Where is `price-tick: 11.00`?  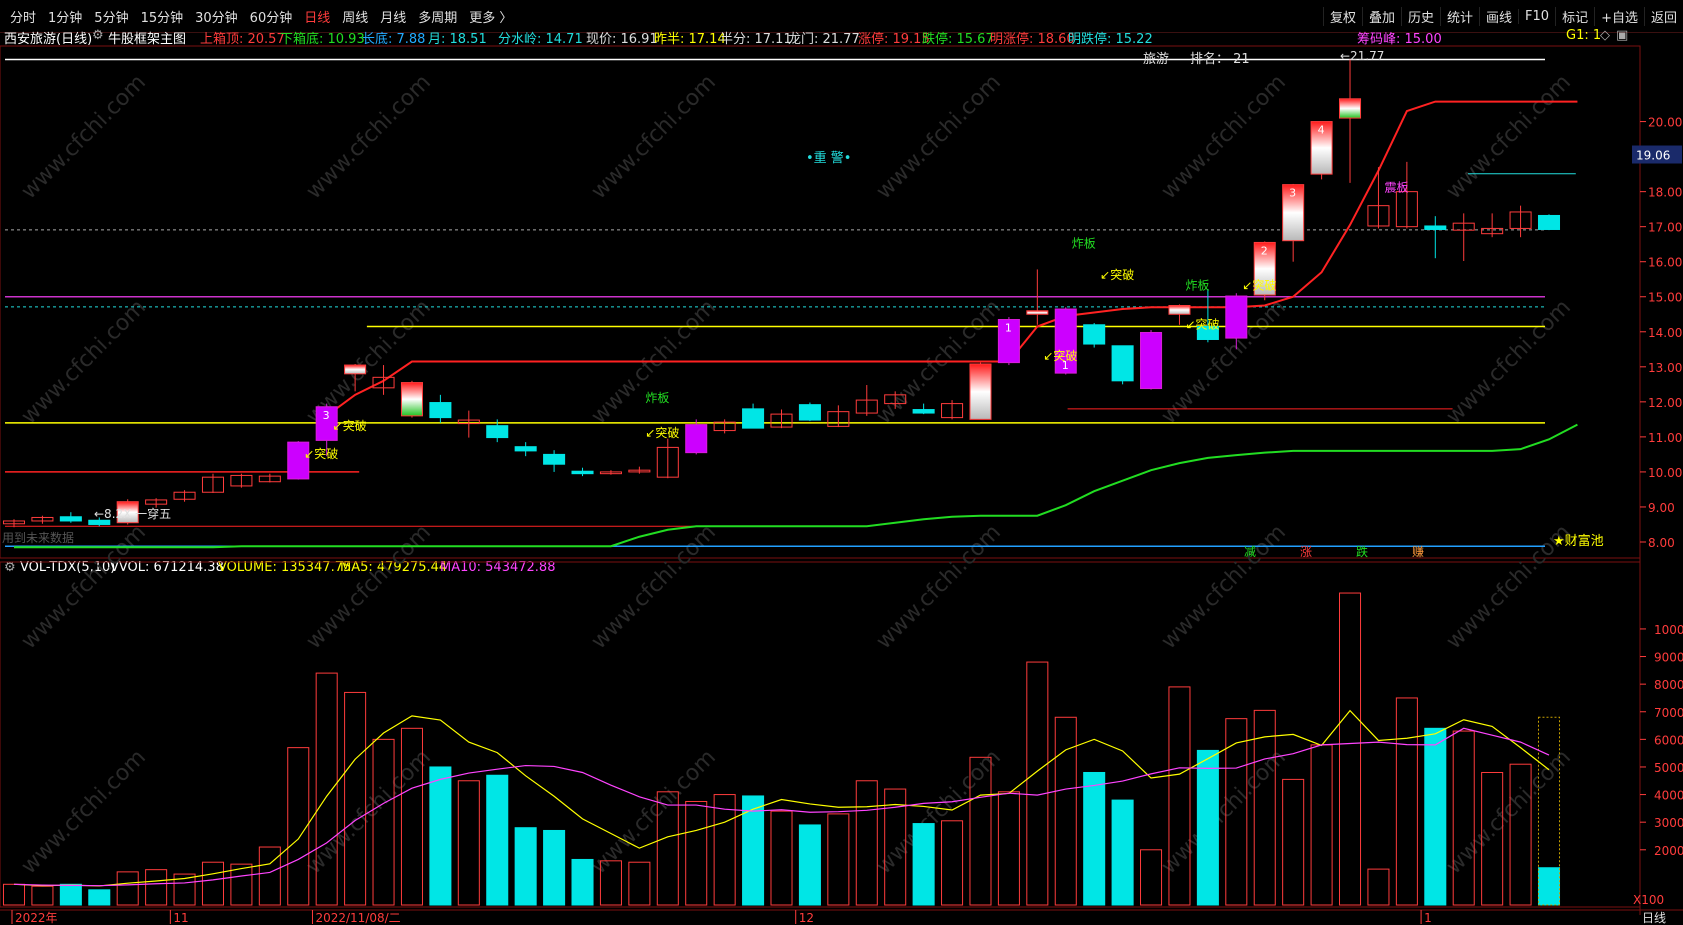
price-tick: 11.00 is located at coordinates (1665, 438).